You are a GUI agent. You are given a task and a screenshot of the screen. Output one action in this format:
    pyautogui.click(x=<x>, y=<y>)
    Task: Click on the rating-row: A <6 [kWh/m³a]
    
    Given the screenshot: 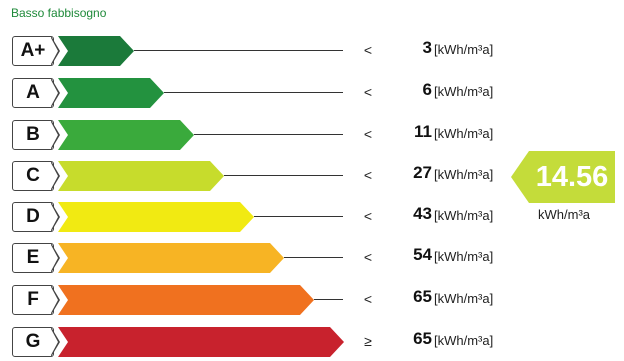 What is the action you would take?
    pyautogui.click(x=312, y=93)
    